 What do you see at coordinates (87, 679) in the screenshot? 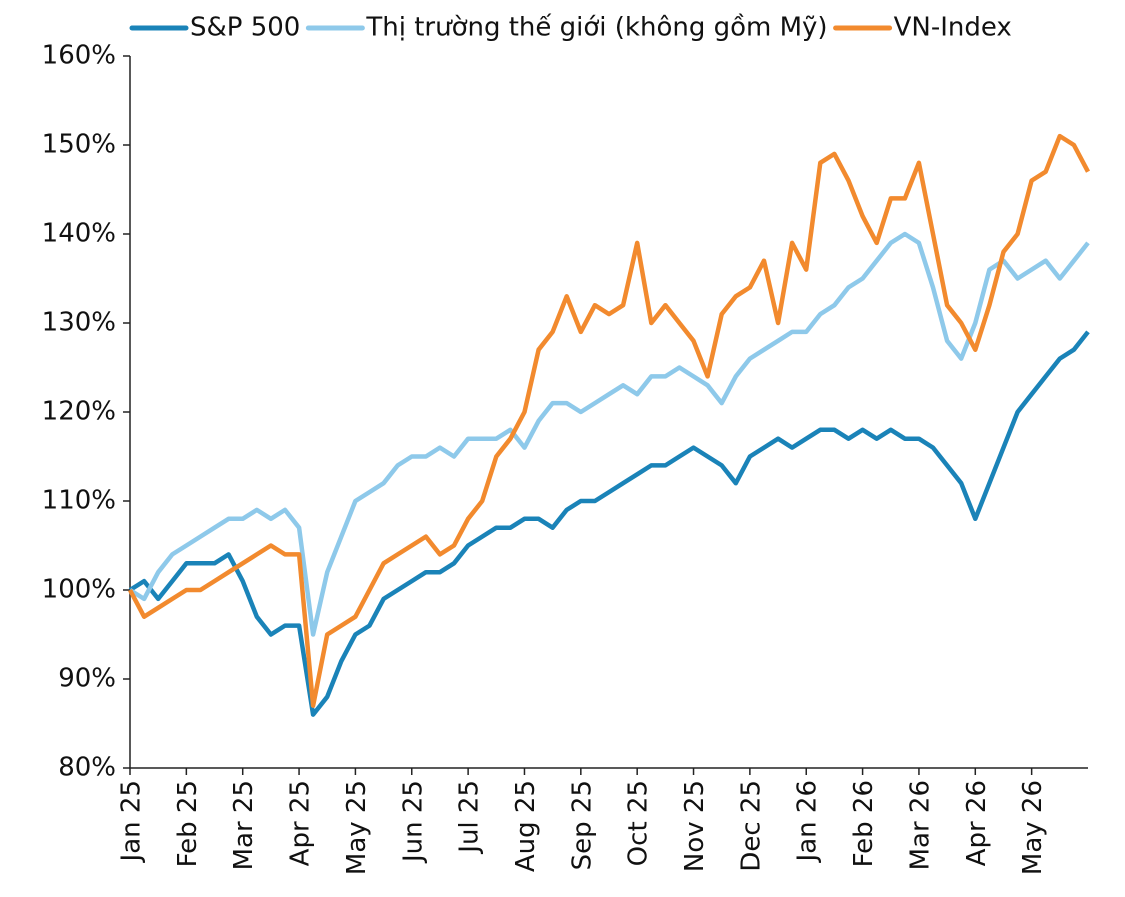
I see `y-tick-label: 90%` at bounding box center [87, 679].